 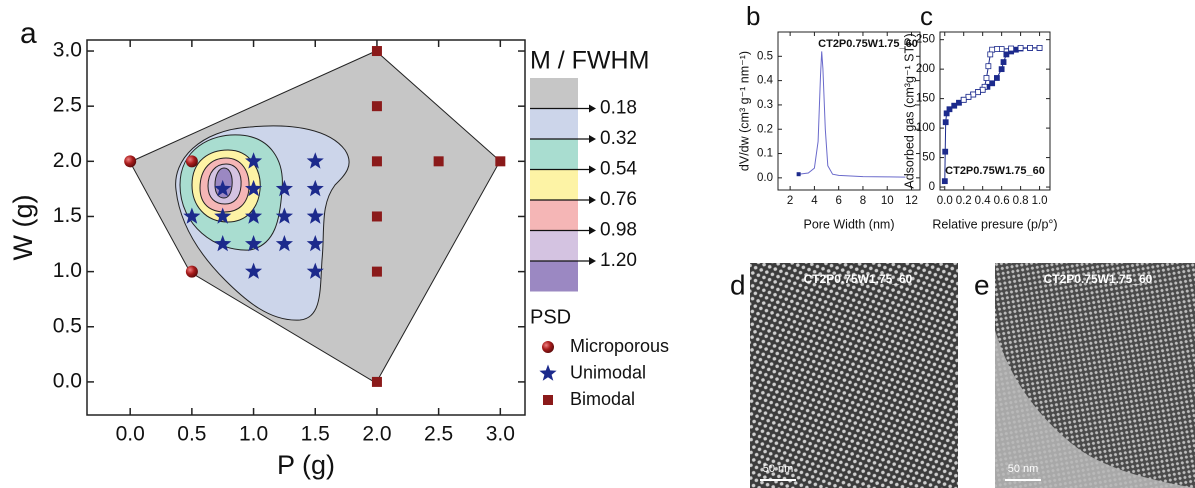 What do you see at coordinates (765, 129) in the screenshot?
I see `y-tick-label: 0.2` at bounding box center [765, 129].